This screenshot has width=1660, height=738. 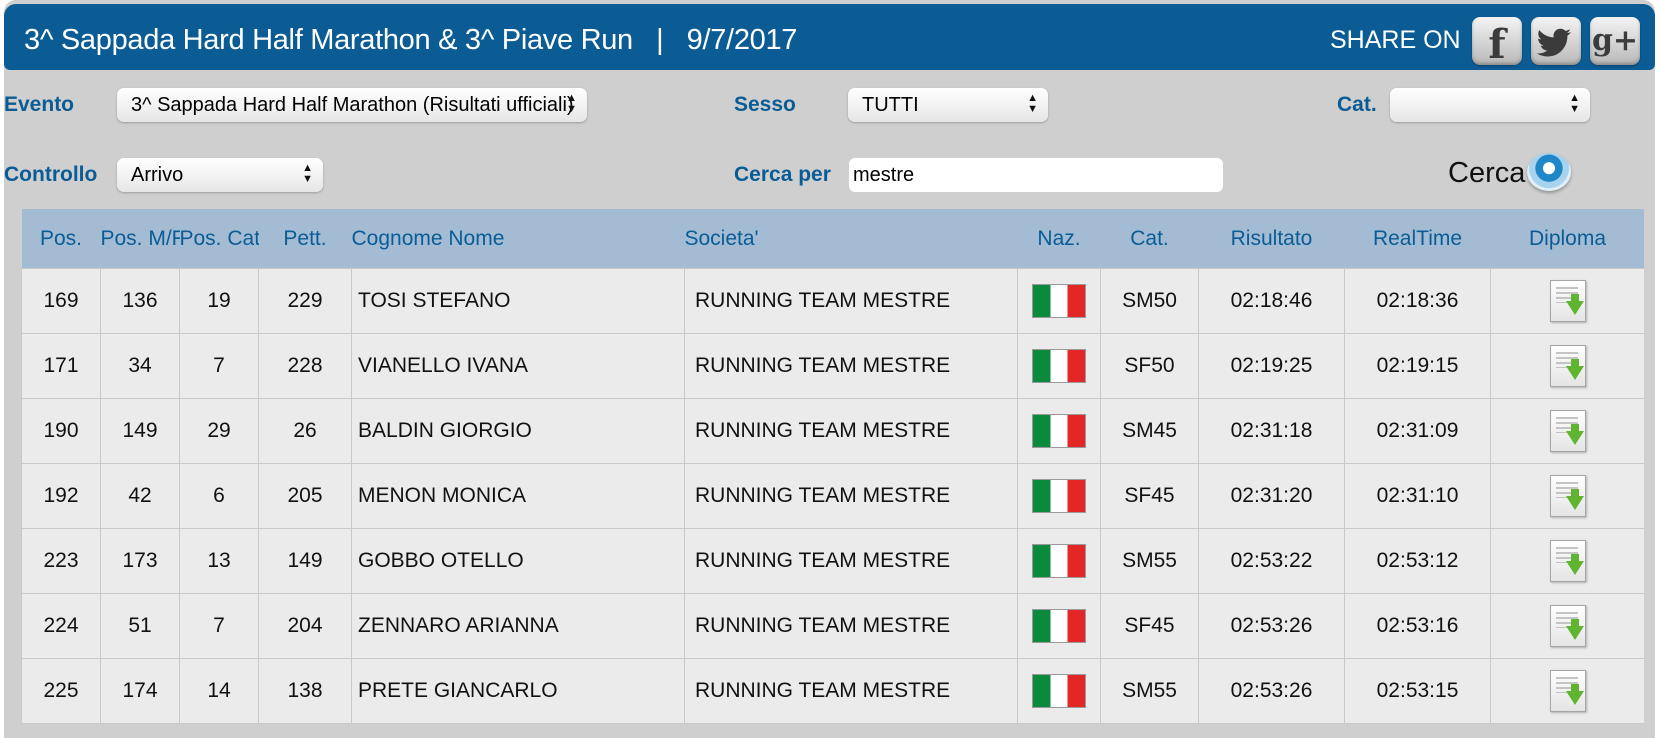 I want to click on cell-pos-mf: 174, so click(x=140, y=691).